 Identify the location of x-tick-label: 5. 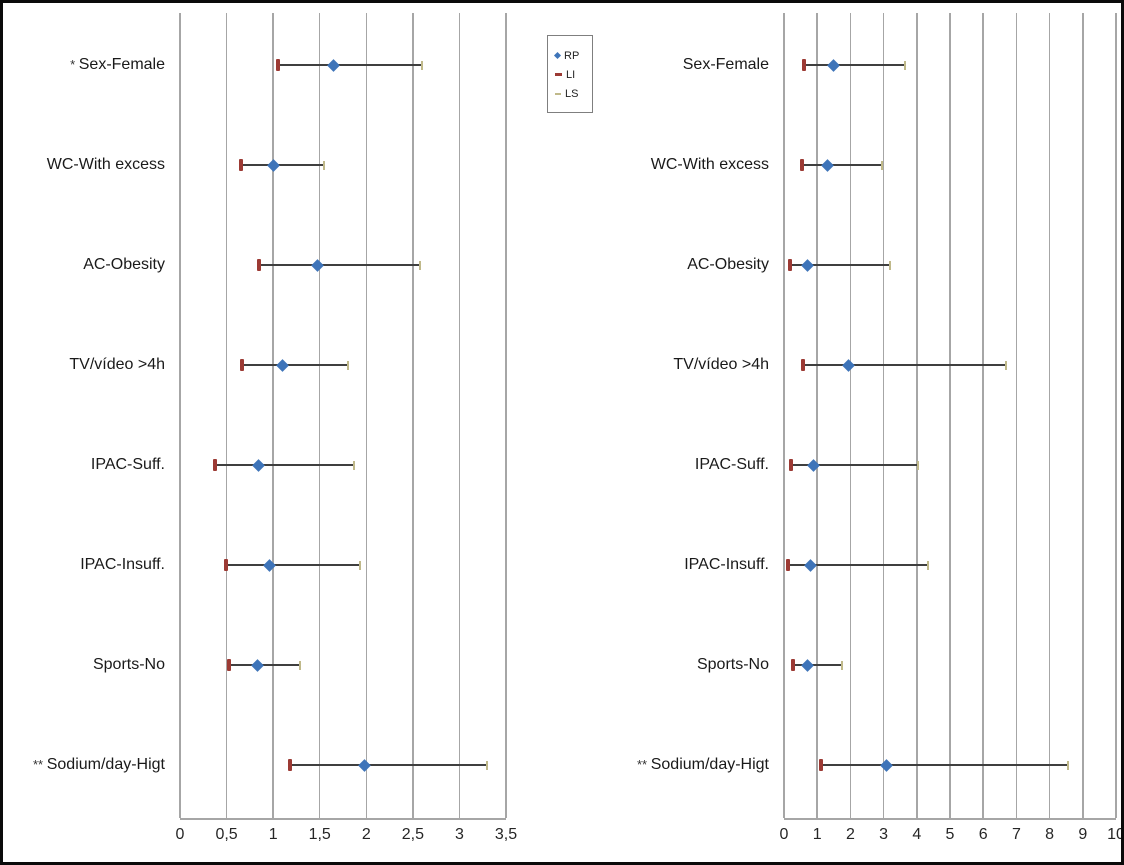
(950, 834).